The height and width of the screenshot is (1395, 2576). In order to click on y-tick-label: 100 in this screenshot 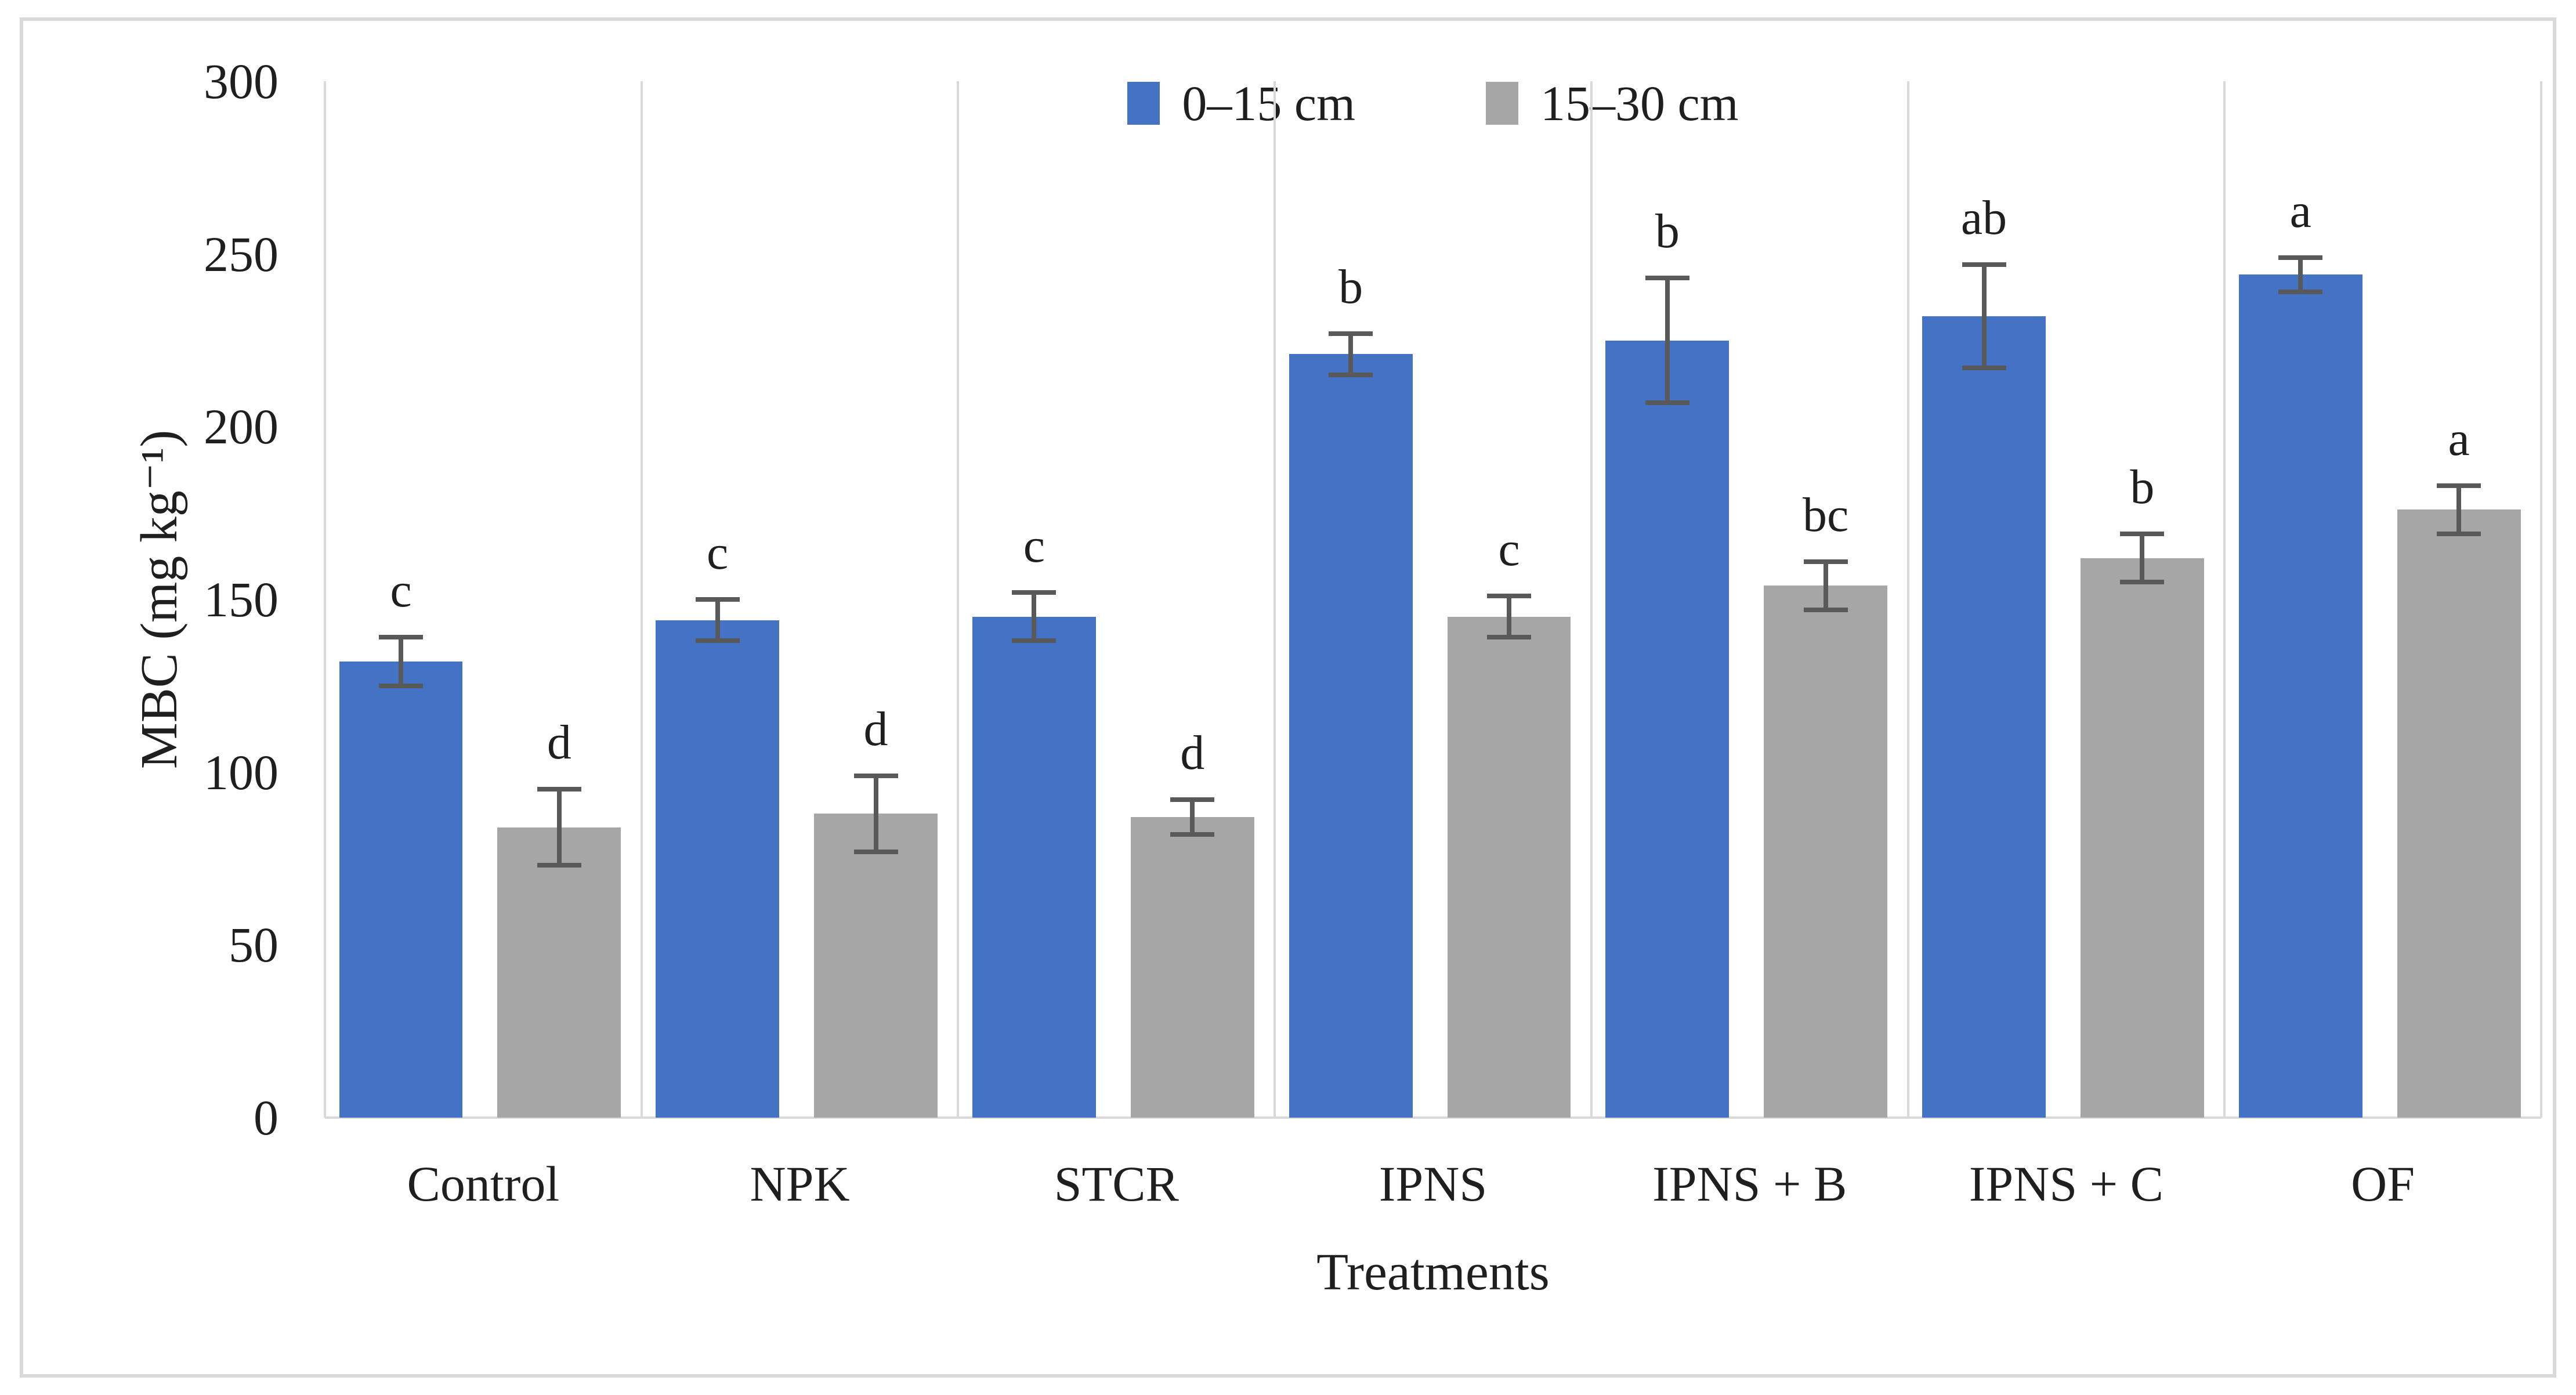, I will do `click(241, 772)`.